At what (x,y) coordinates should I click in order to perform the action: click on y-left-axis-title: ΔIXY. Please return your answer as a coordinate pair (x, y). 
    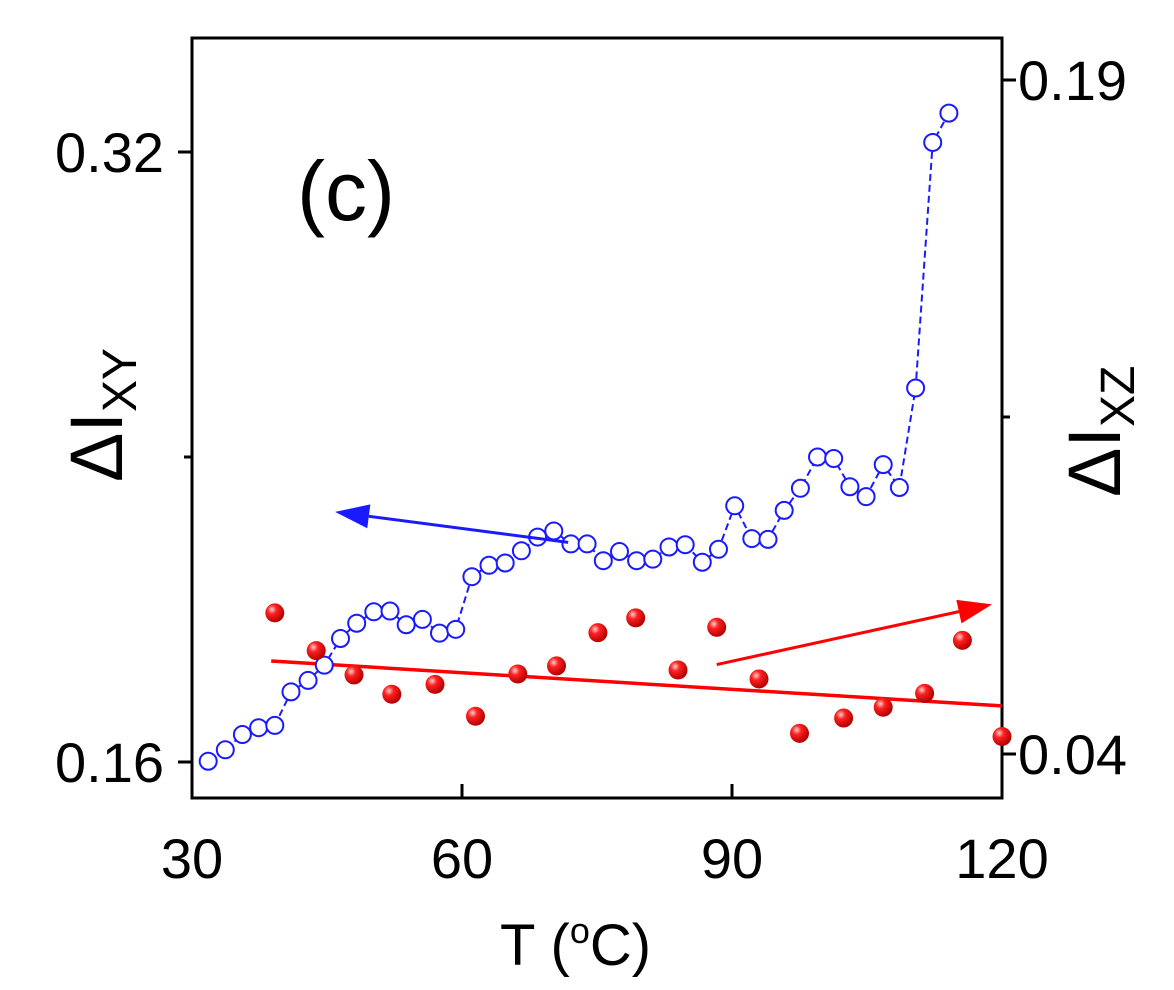
    Looking at the image, I should click on (101, 415).